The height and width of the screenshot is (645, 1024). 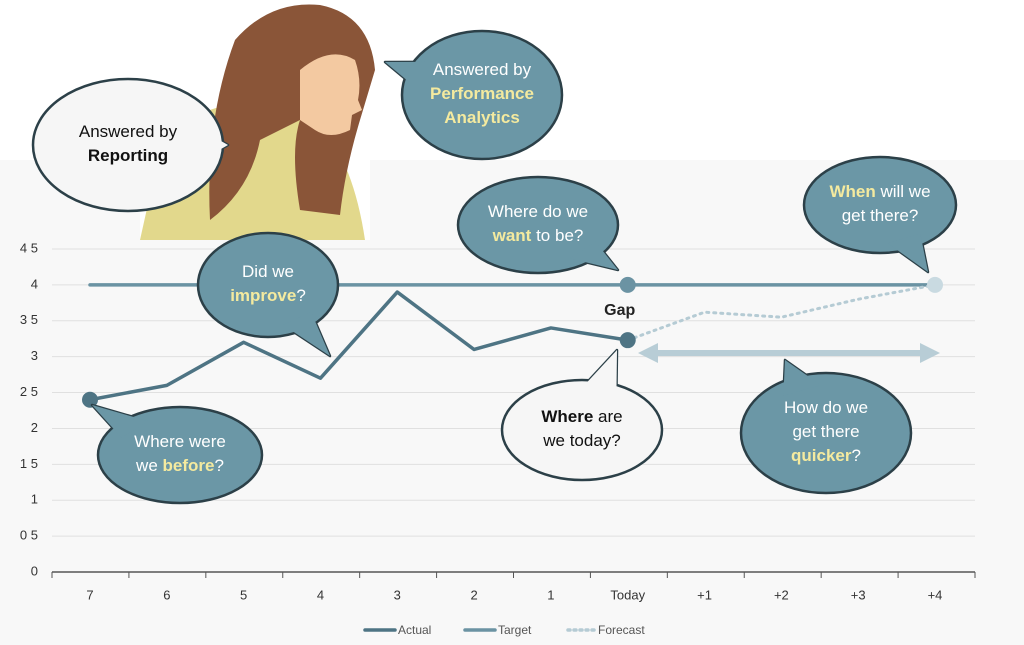 I want to click on speech-bubble: Answered by Reporting, so click(x=130, y=145).